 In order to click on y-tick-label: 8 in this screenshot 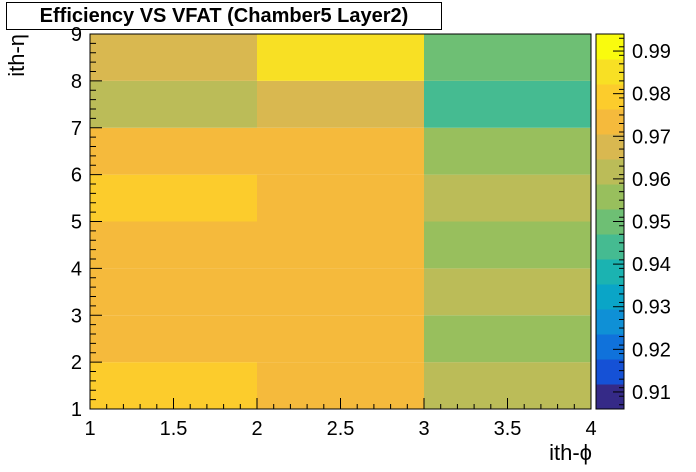, I will do `click(76, 82)`.